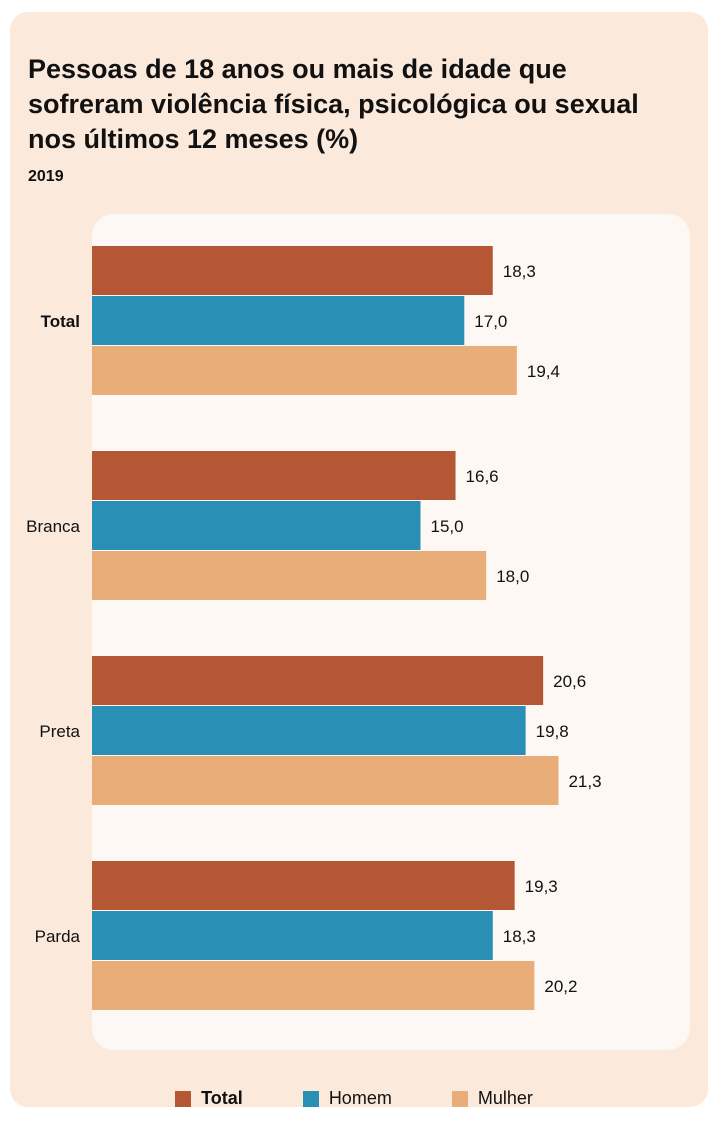  Describe the element at coordinates (482, 476) in the screenshot. I see `data-label-branca-total: 16,6` at that location.